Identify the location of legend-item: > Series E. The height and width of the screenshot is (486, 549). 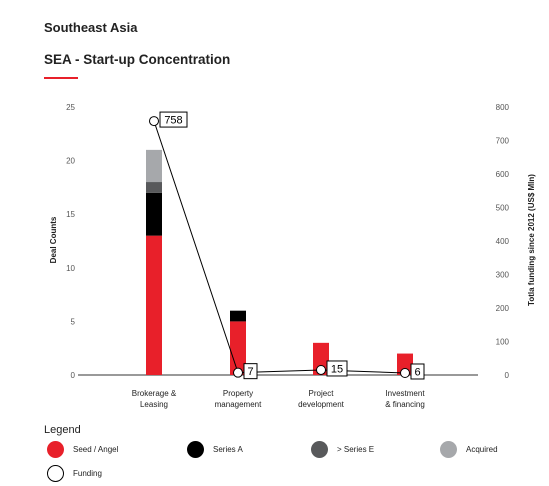
(342, 449).